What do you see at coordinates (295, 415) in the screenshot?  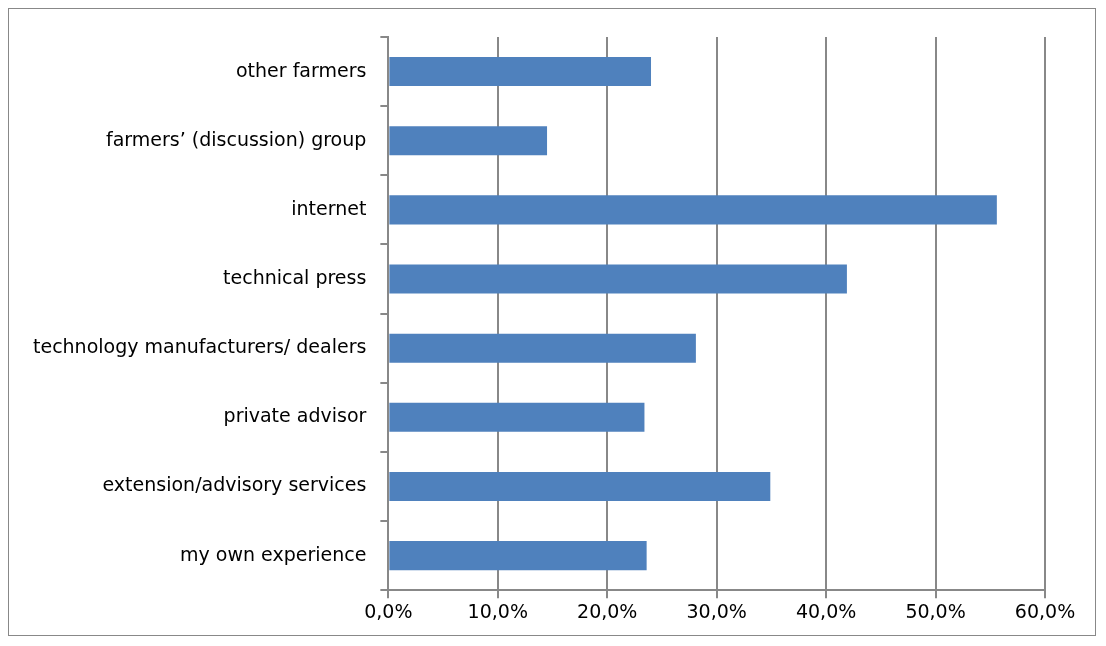 I see `y-tick-label: private advisor` at bounding box center [295, 415].